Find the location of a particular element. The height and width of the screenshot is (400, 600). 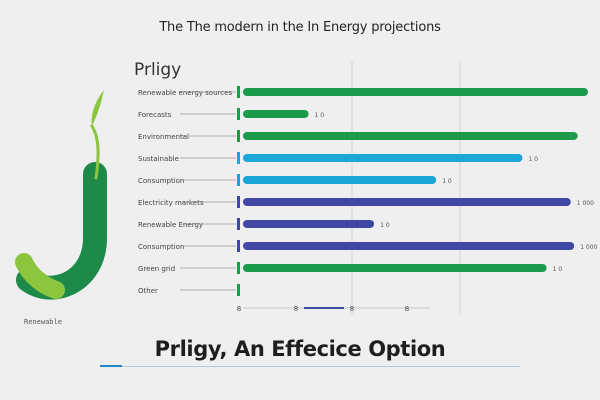

category-label: Forecasts is located at coordinates (155, 115).